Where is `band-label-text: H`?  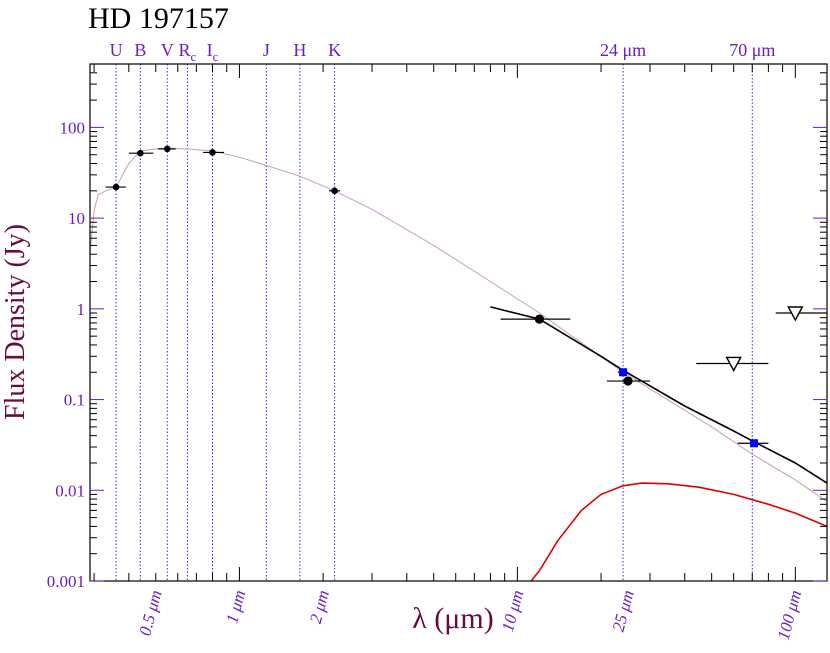 band-label-text: H is located at coordinates (299, 50).